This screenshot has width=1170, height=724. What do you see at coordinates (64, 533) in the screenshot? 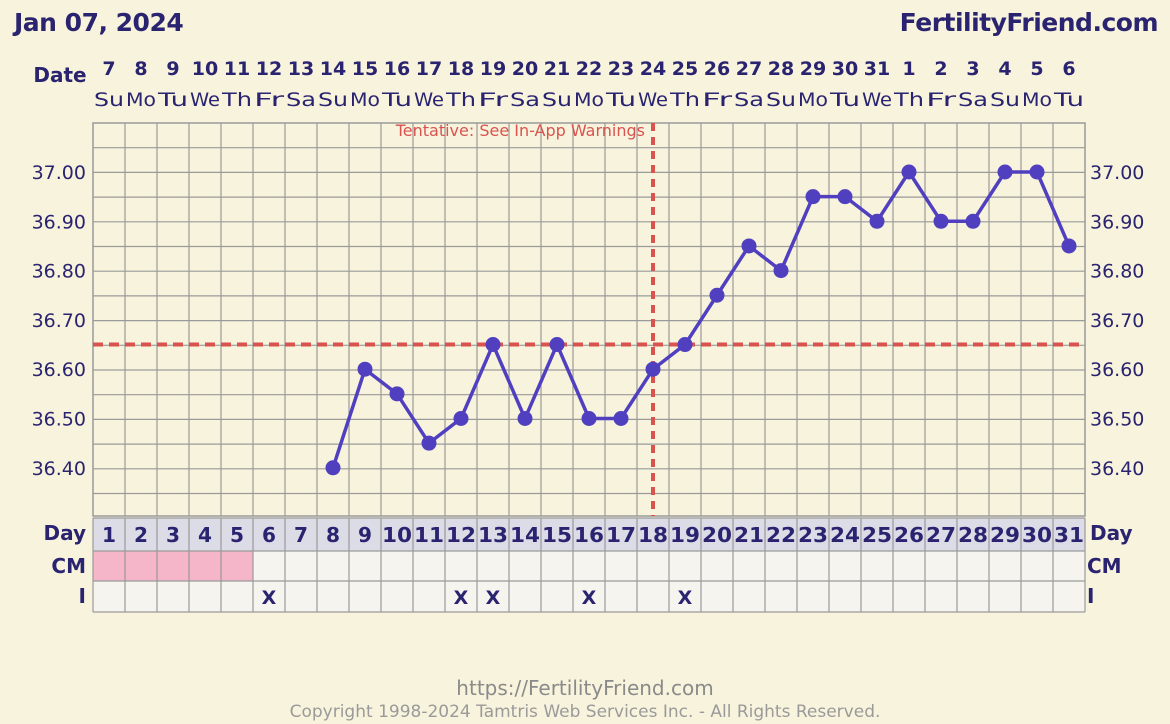
I see `day-row-label-left: Day` at bounding box center [64, 533].